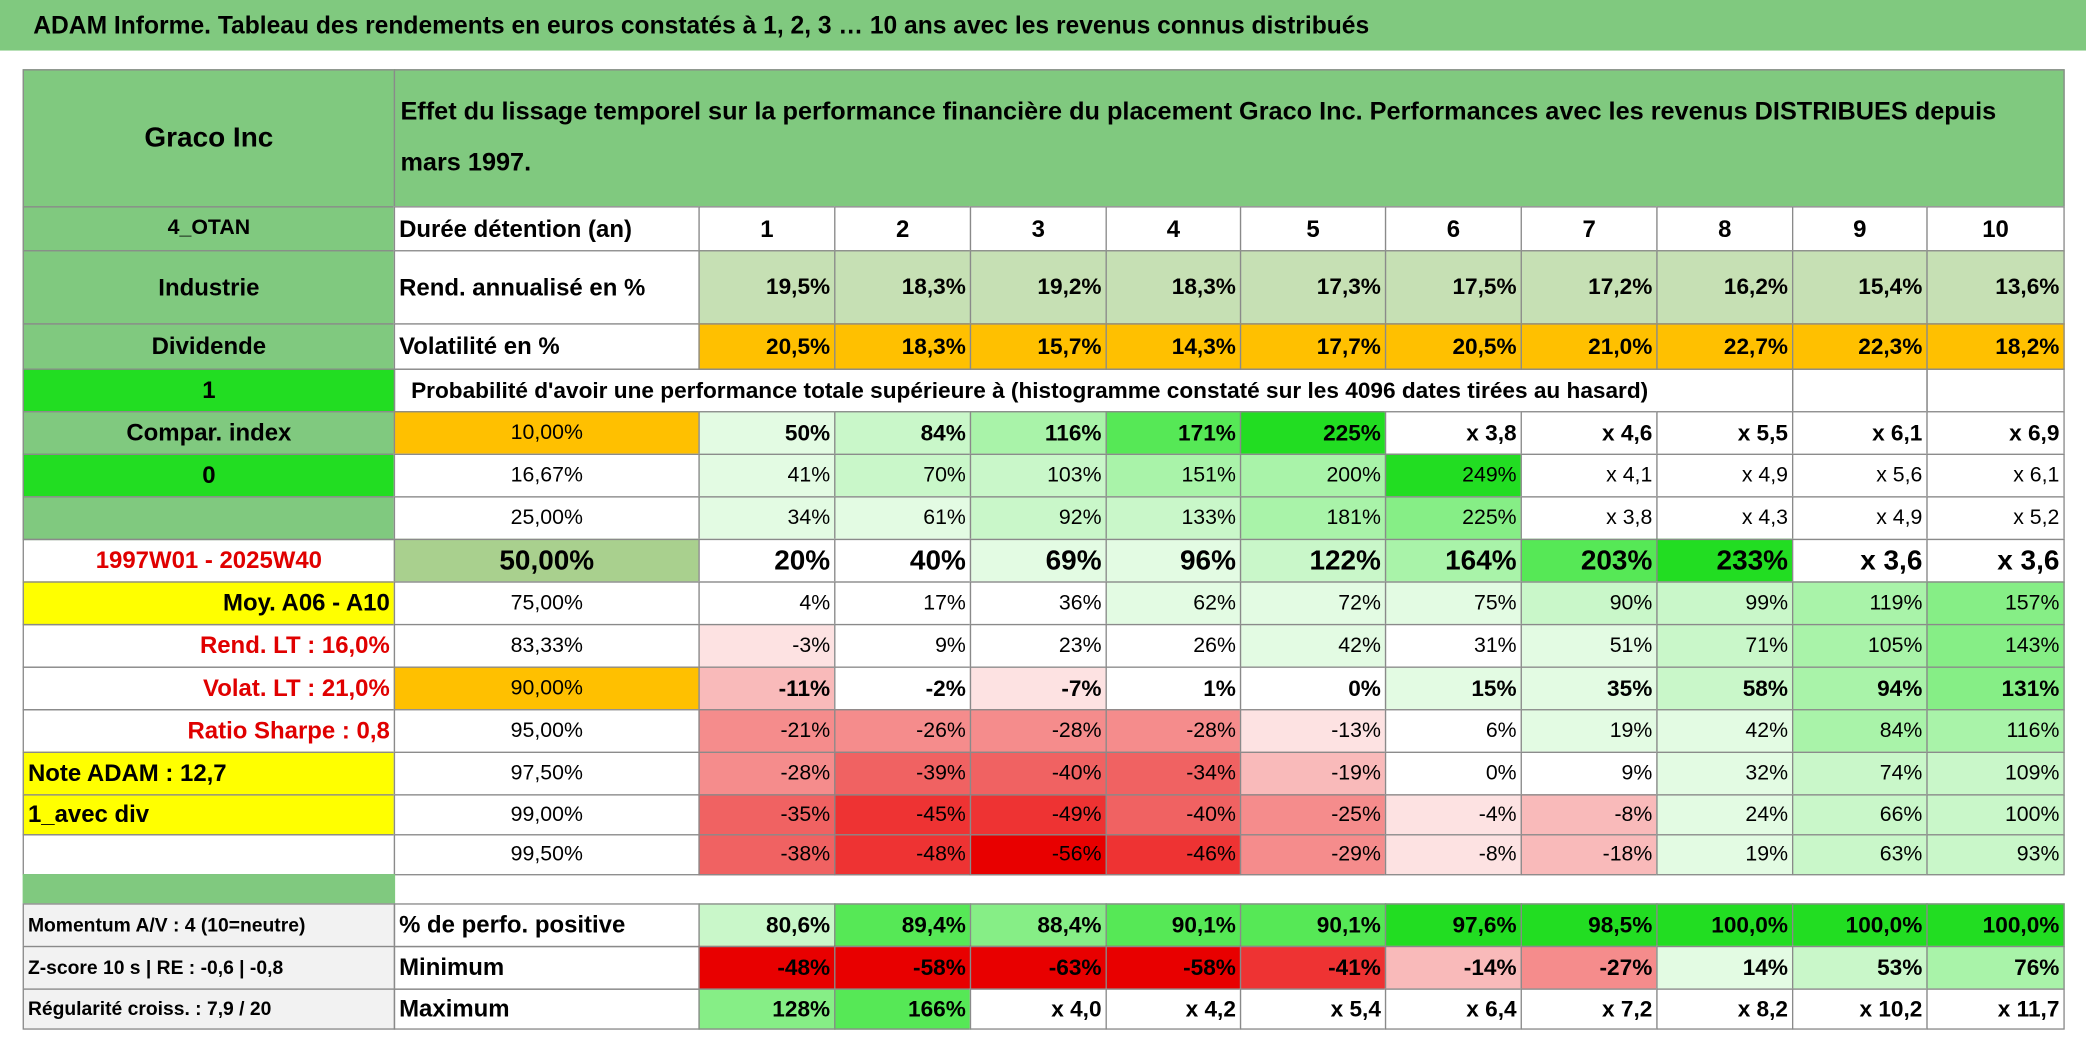  What do you see at coordinates (1313, 560) in the screenshot?
I see `value-cell: 122%` at bounding box center [1313, 560].